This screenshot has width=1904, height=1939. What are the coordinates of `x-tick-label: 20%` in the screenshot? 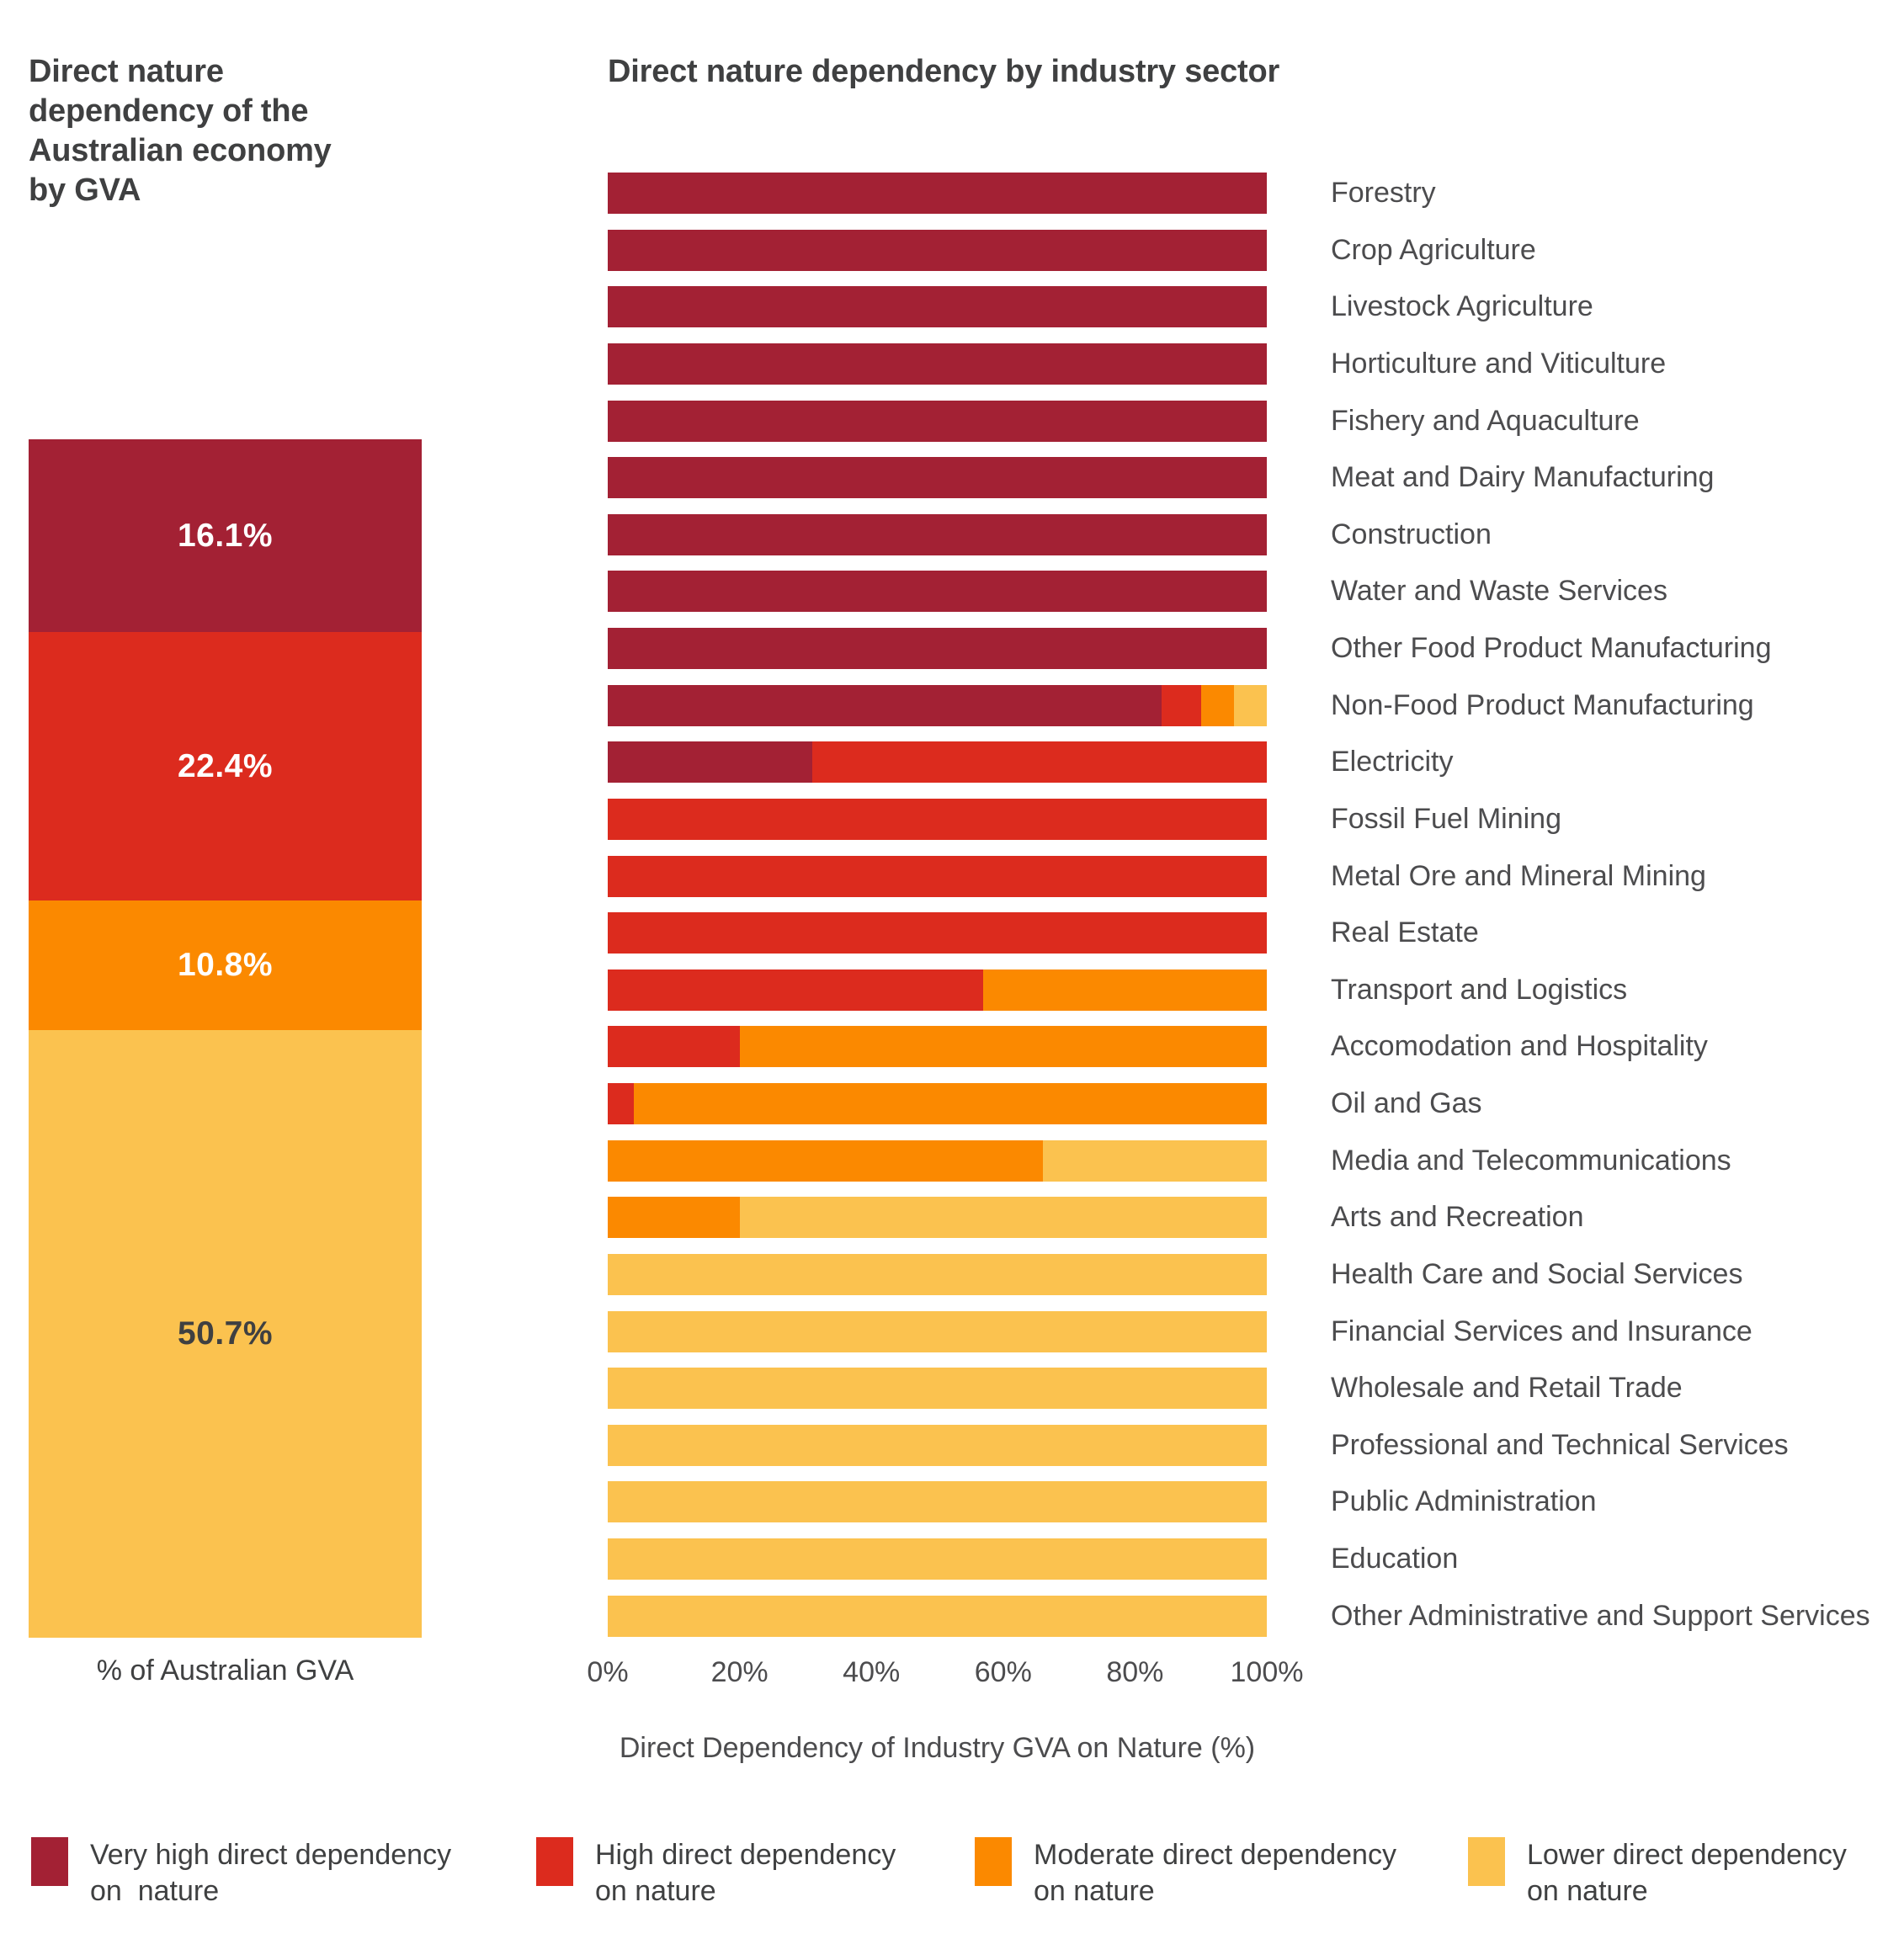 It's located at (739, 1672).